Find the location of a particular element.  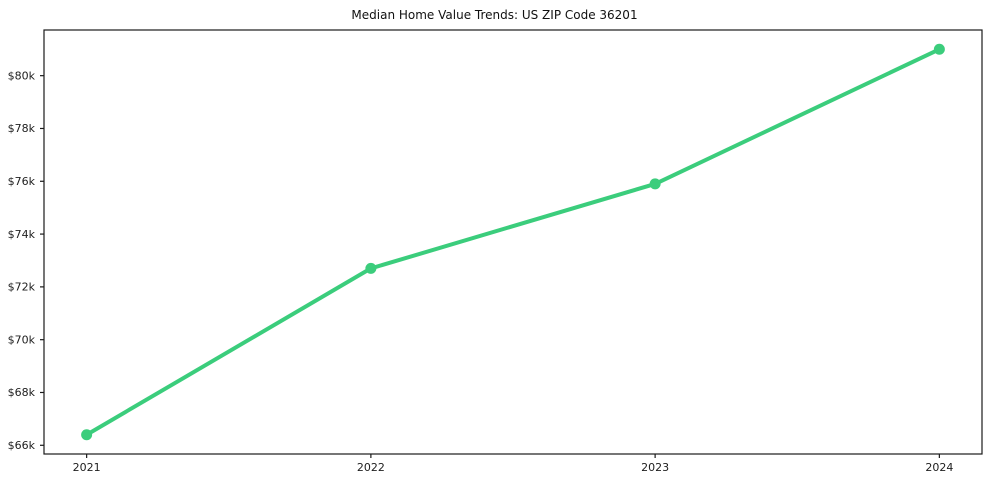

y-tick-label: $68k is located at coordinates (22, 392).